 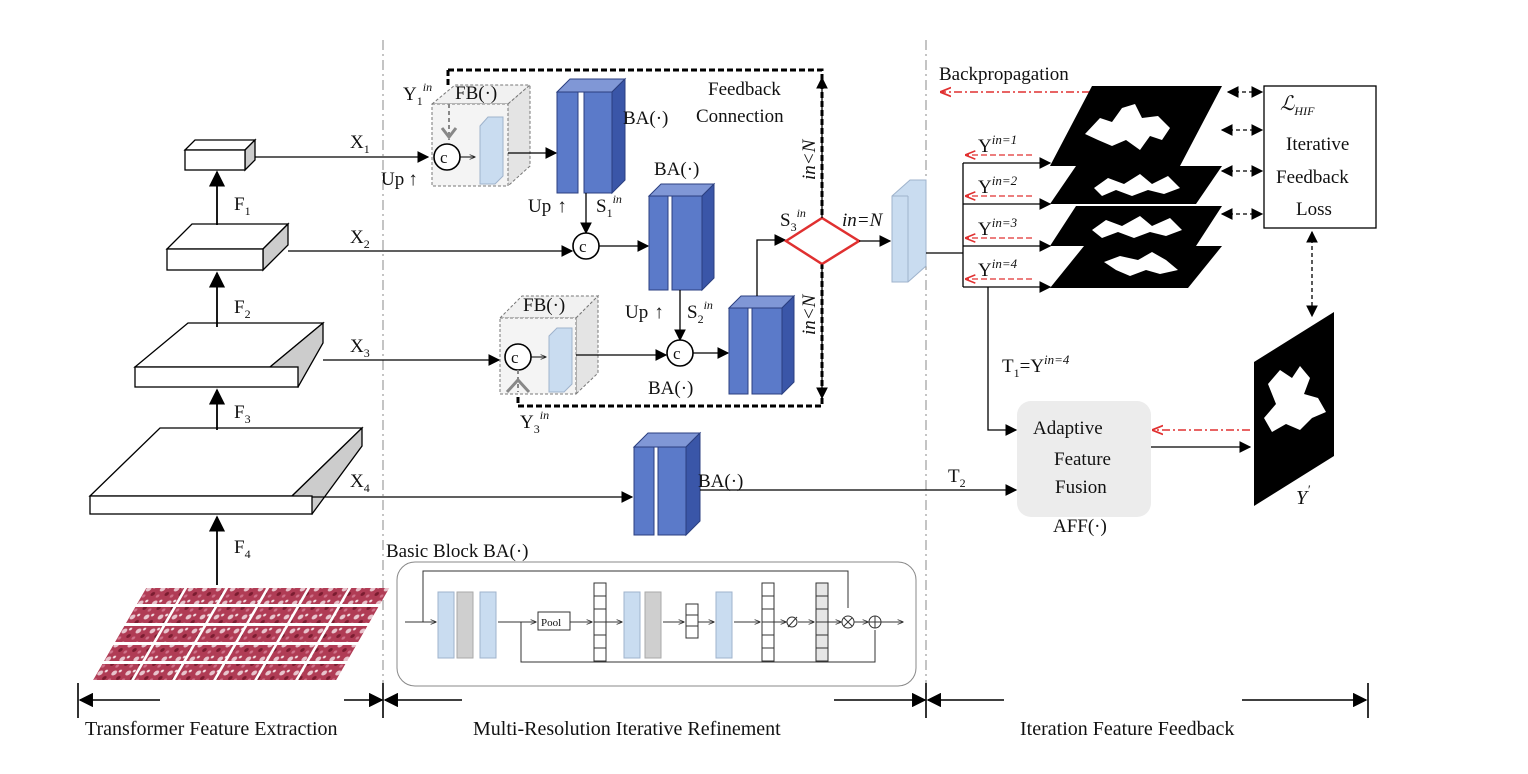 What do you see at coordinates (998, 185) in the screenshot?
I see `y-in-2-label: Yin=2` at bounding box center [998, 185].